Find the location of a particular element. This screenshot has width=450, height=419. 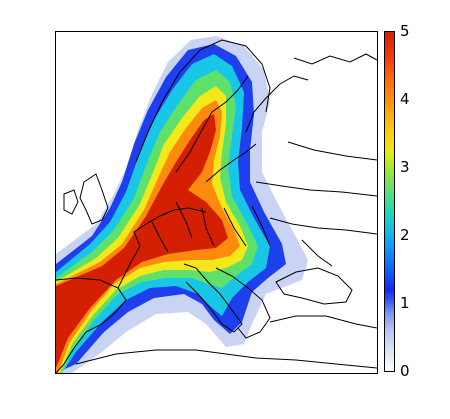

colorbar-tick-label: 4 is located at coordinates (405, 99).